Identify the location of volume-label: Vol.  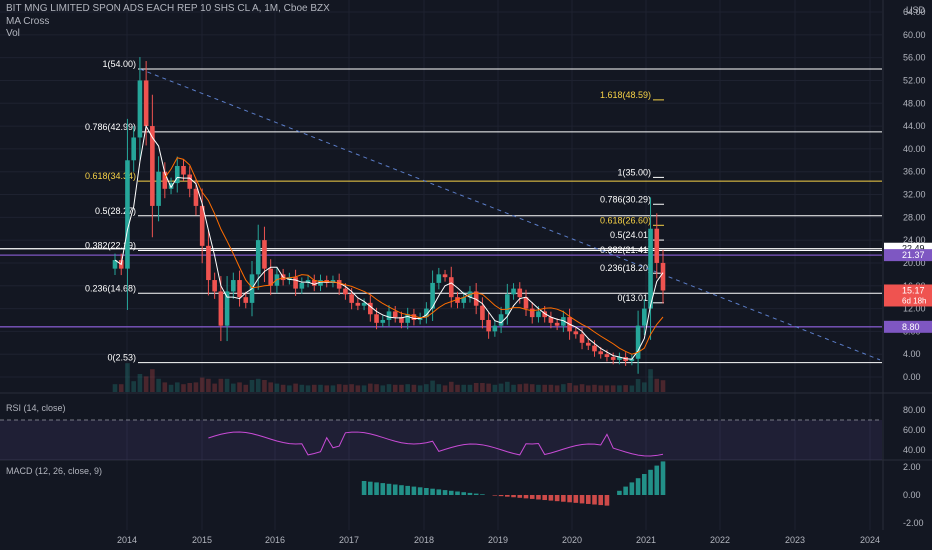
(13, 33).